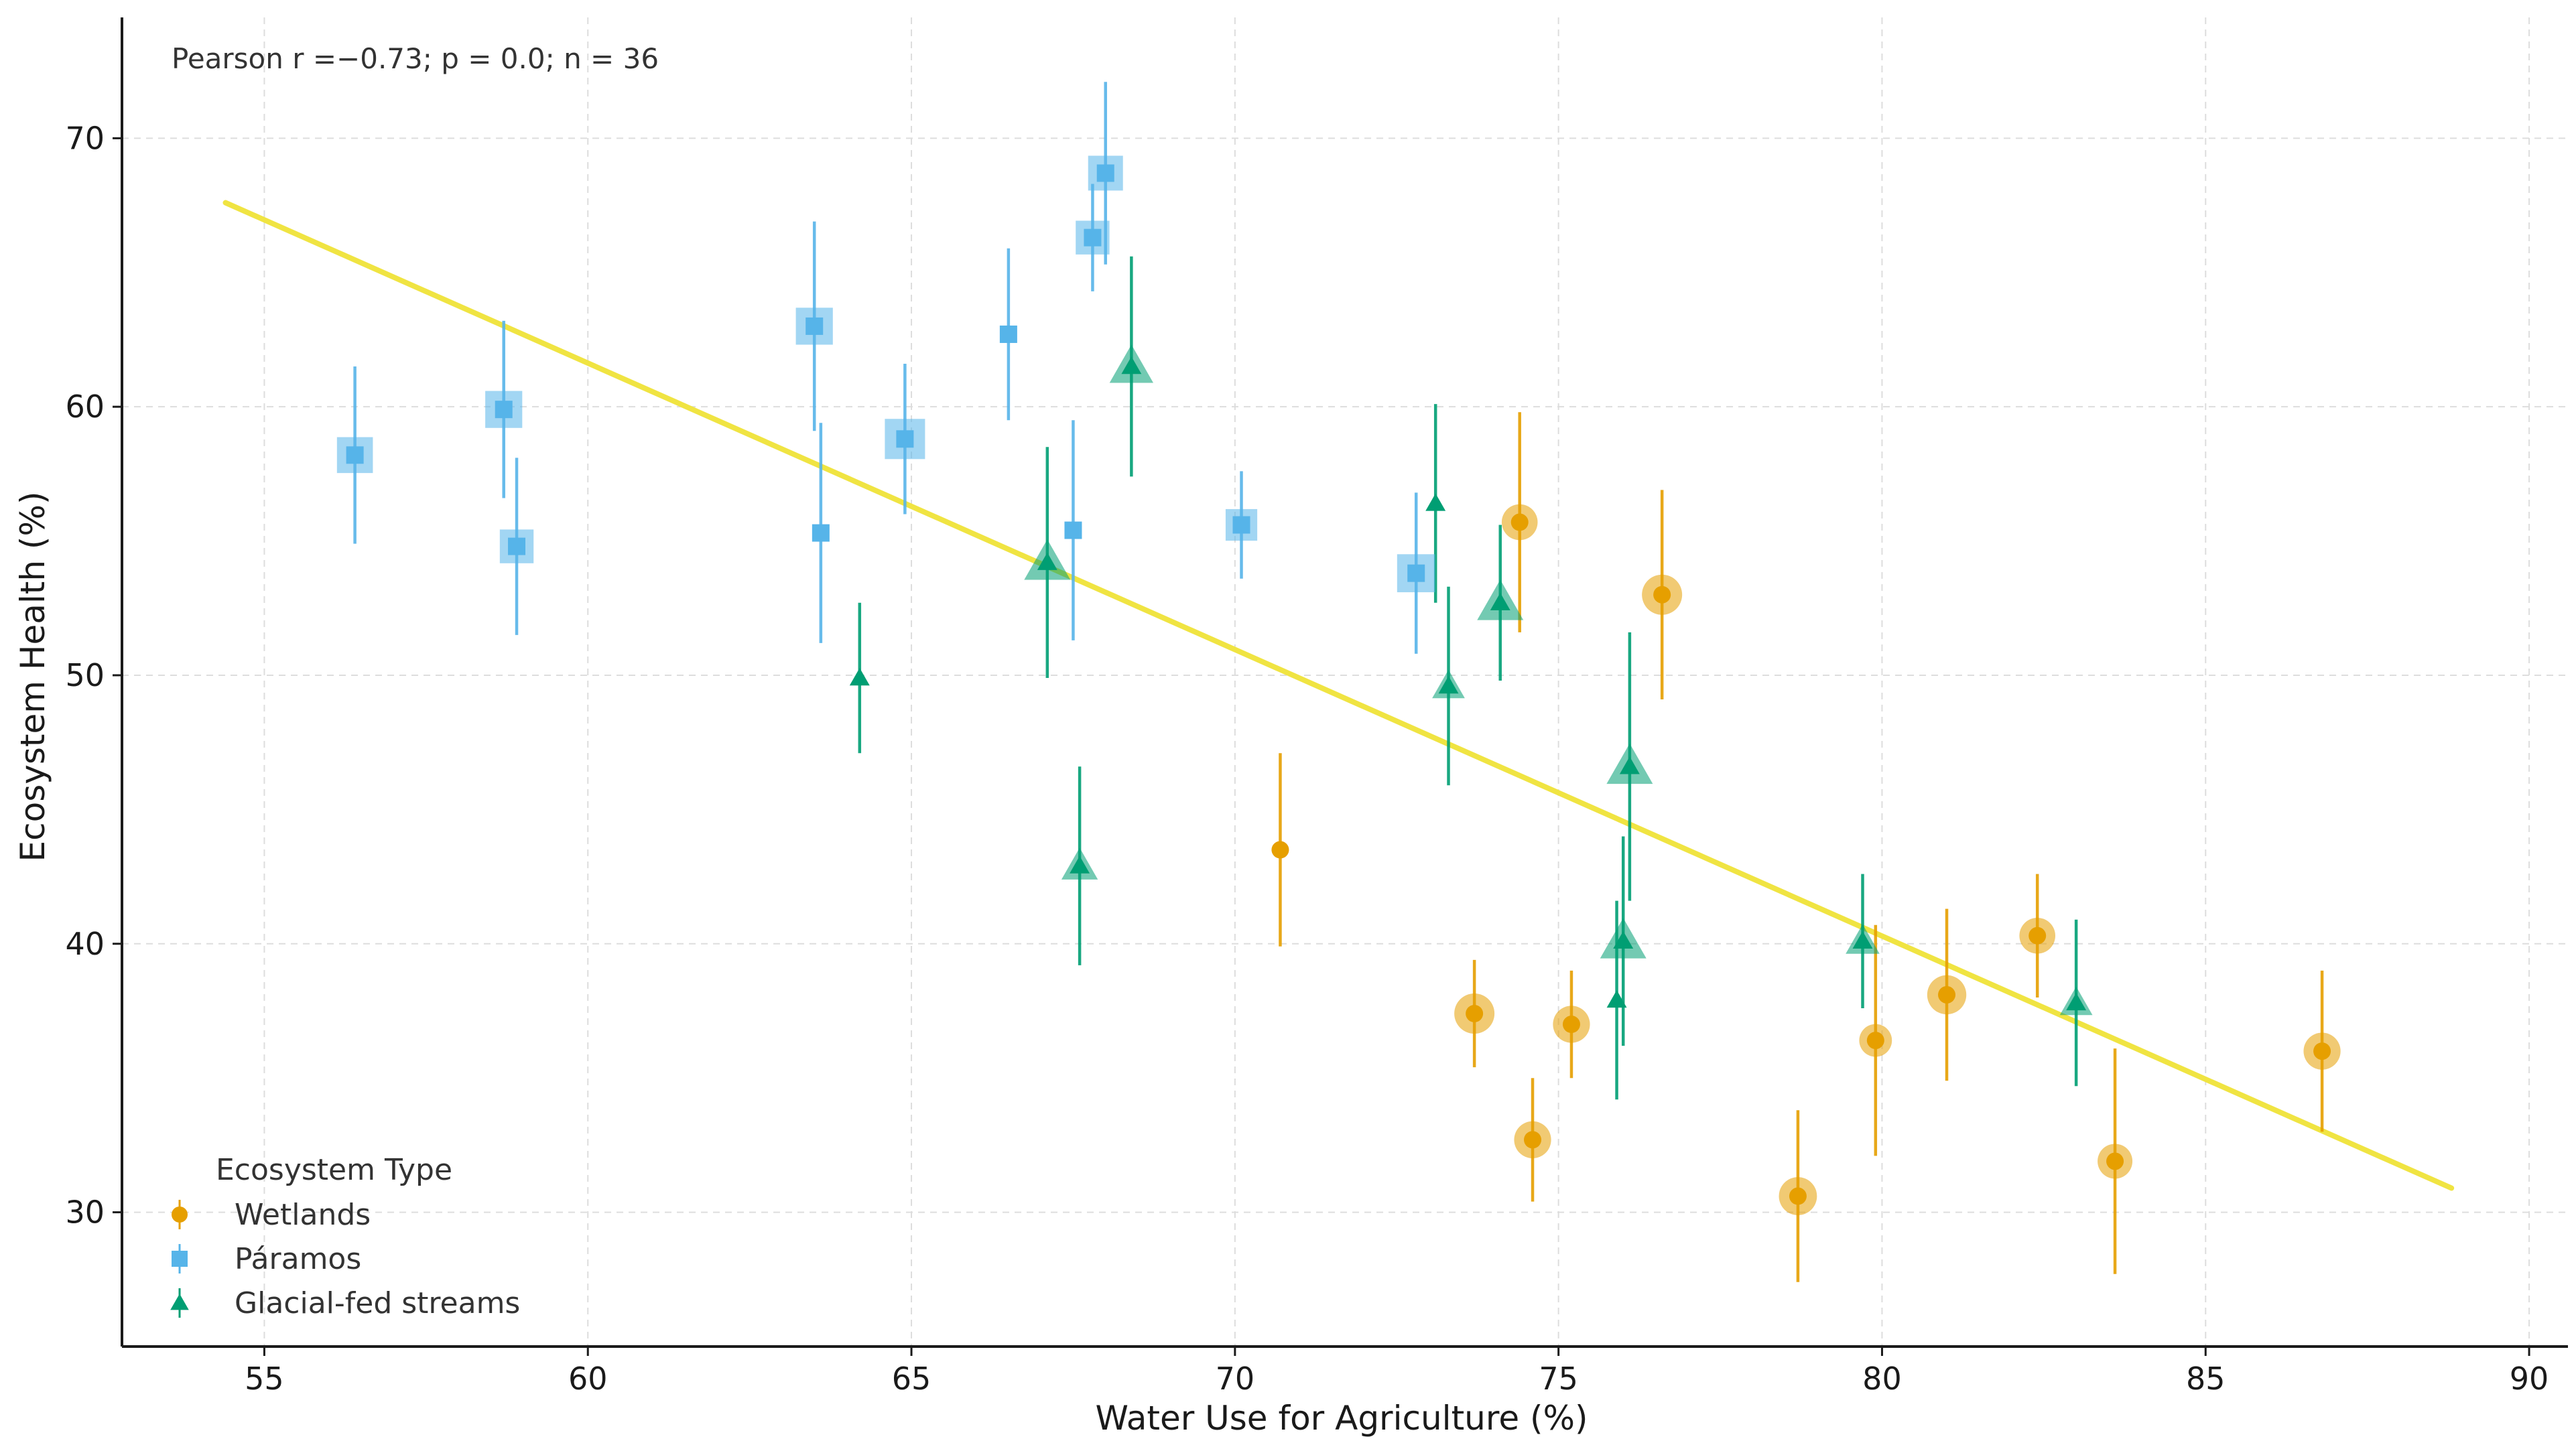  I want to click on x-axis-title: Water Use for Agriculture (%), so click(1341, 1418).